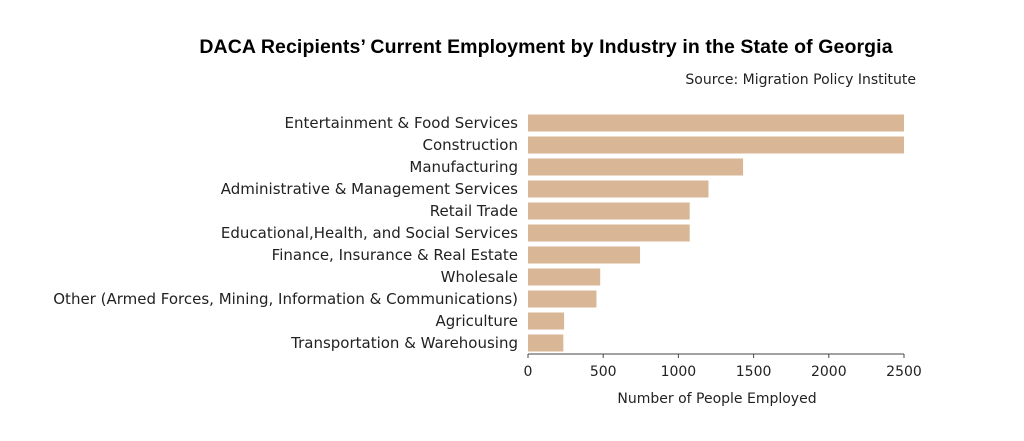 The image size is (1024, 441). I want to click on x-tick-label: 1000, so click(679, 372).